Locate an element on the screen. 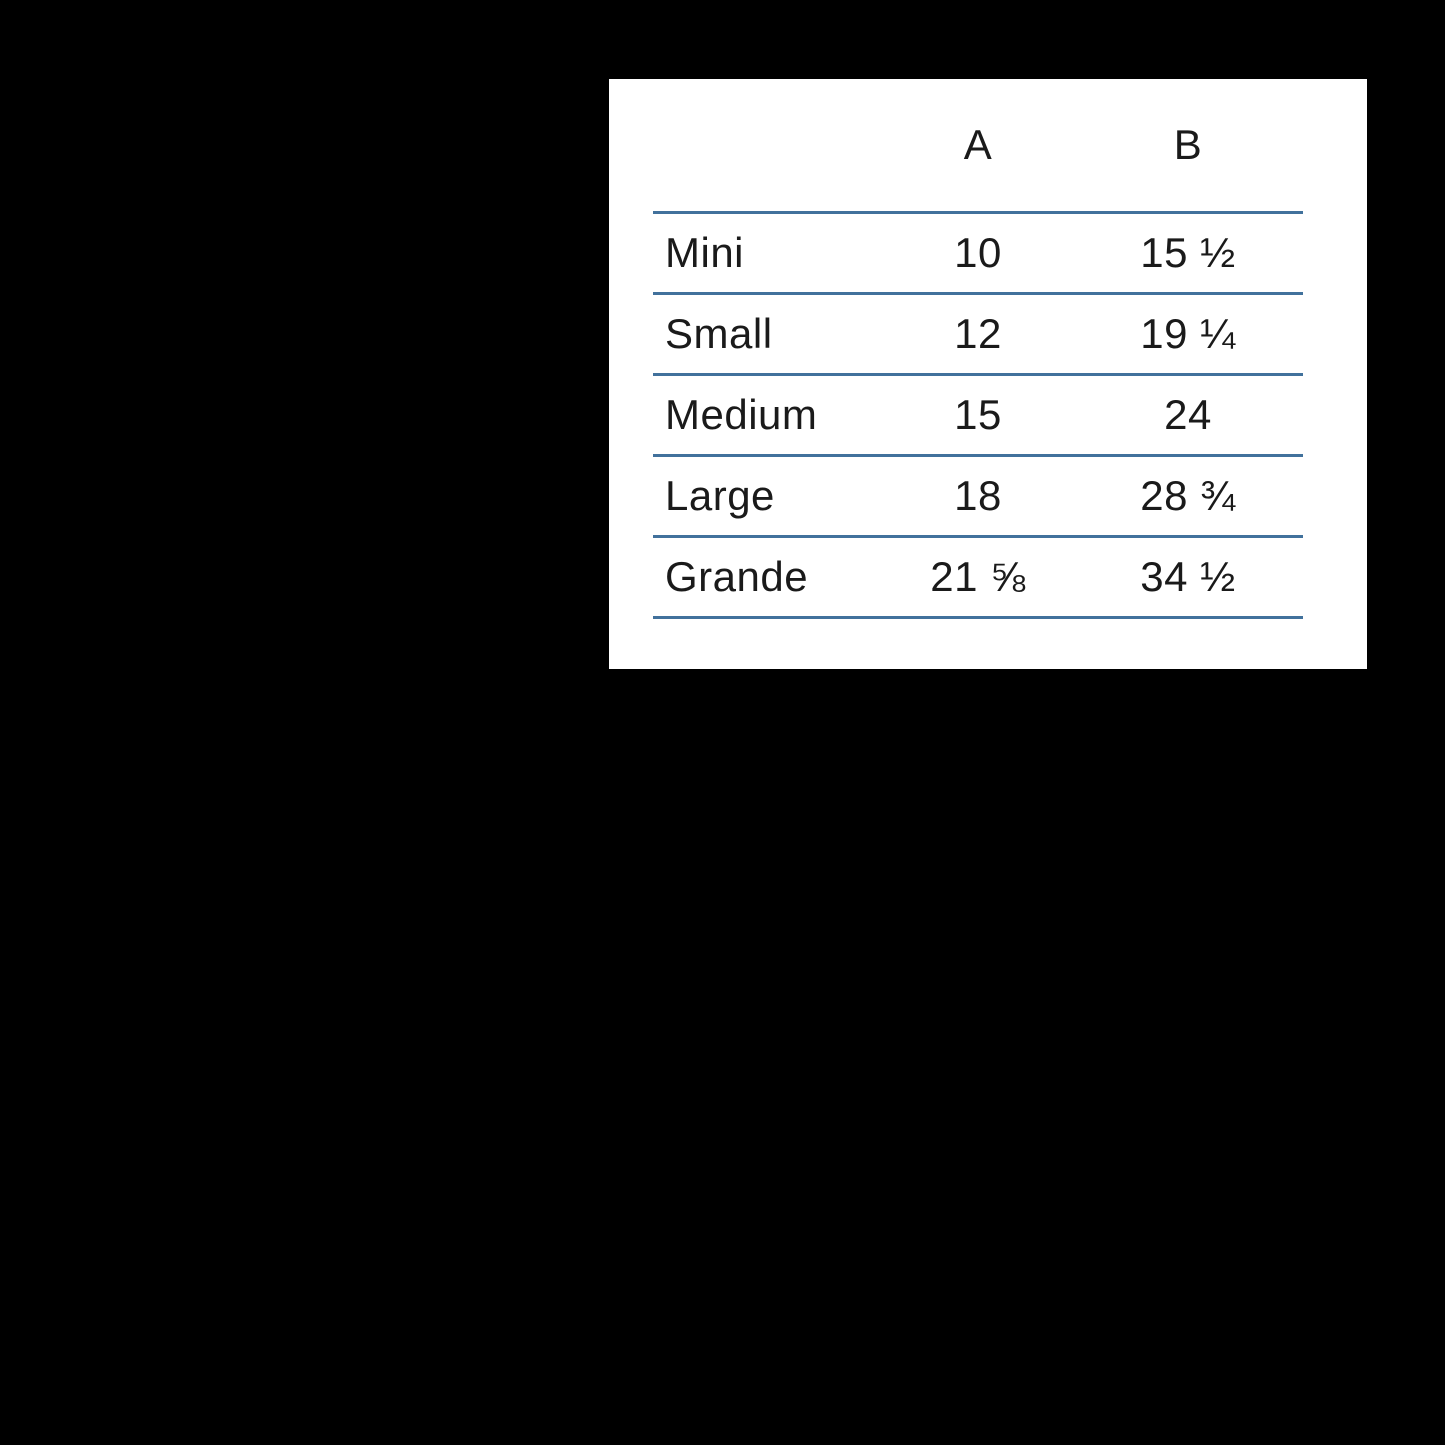  column-header-a: A is located at coordinates (978, 144).